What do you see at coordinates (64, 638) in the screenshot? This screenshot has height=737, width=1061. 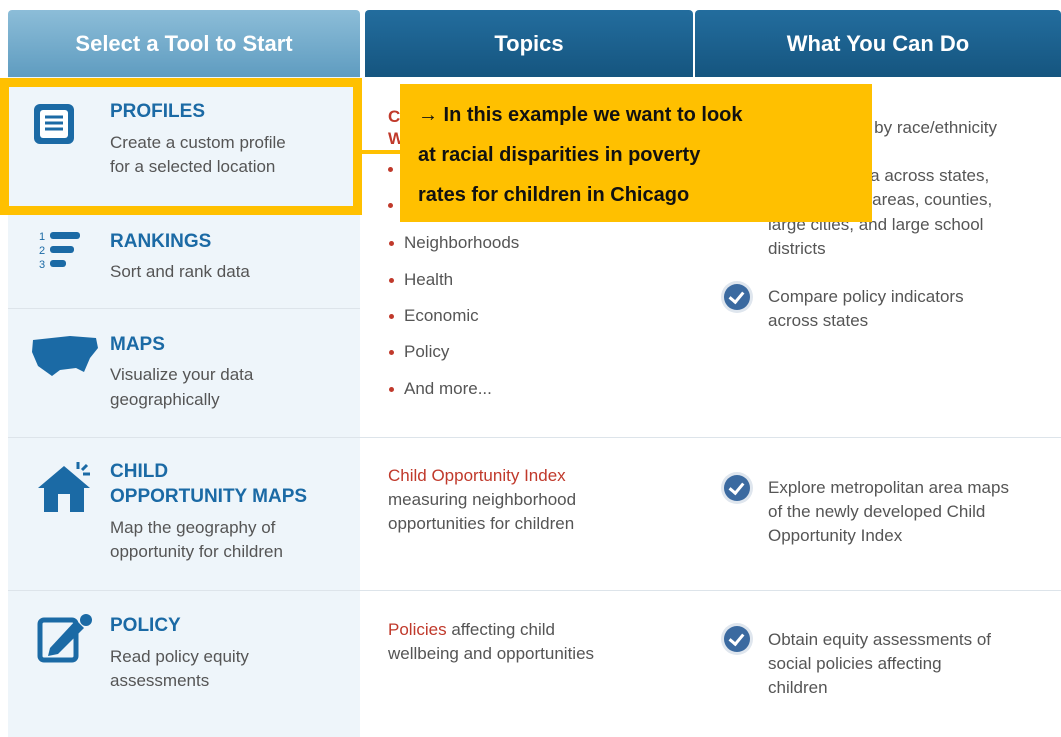 I see `policy-icon` at bounding box center [64, 638].